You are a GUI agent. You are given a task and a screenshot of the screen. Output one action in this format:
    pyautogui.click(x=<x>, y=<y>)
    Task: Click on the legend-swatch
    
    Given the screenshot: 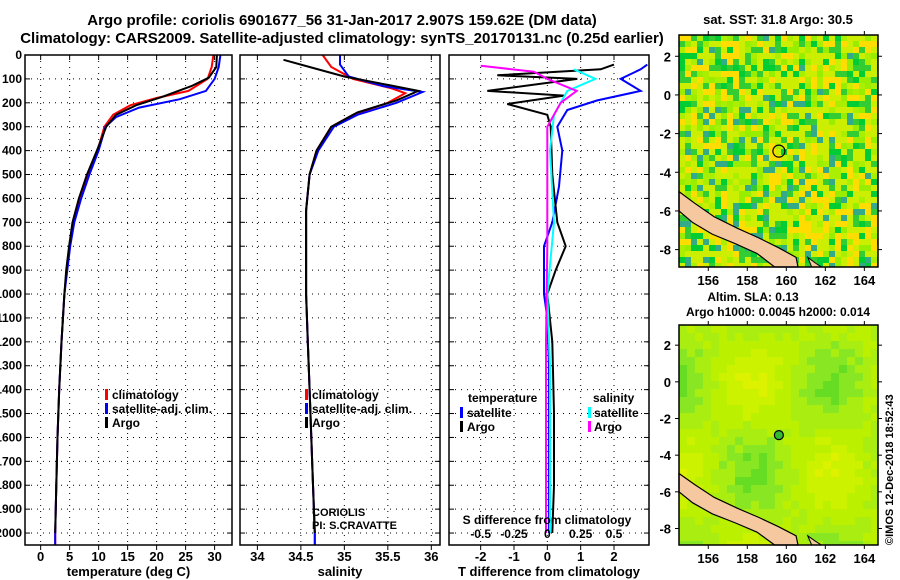 What is the action you would take?
    pyautogui.click(x=306, y=422)
    